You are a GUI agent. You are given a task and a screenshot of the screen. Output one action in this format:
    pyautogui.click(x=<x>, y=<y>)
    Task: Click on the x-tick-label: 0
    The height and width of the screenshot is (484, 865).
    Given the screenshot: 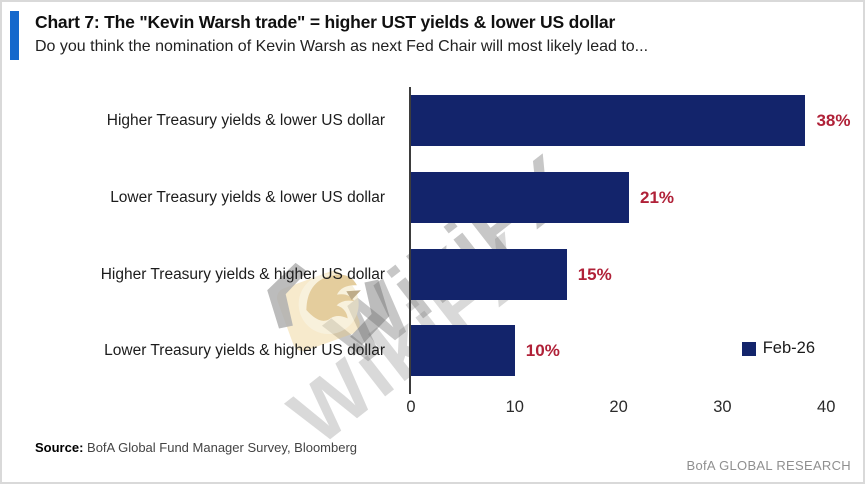 What is the action you would take?
    pyautogui.click(x=411, y=407)
    